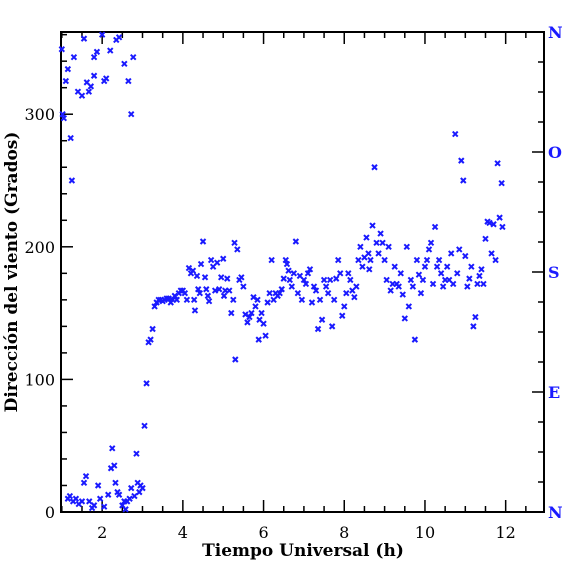  Describe the element at coordinates (554, 392) in the screenshot. I see `compass-label: E` at that location.